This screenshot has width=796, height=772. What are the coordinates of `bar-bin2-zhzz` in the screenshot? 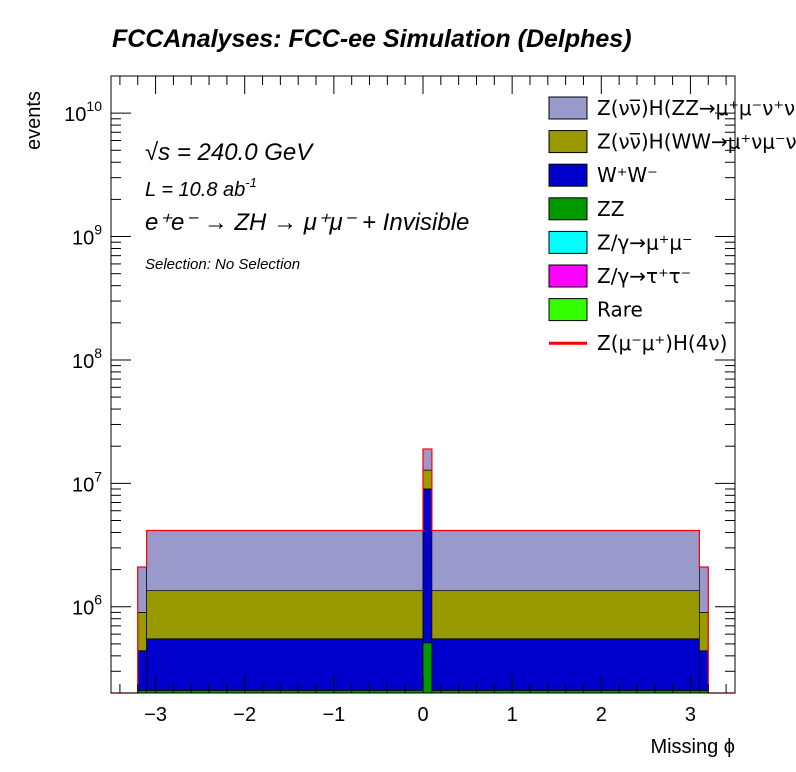 It's located at (285, 561).